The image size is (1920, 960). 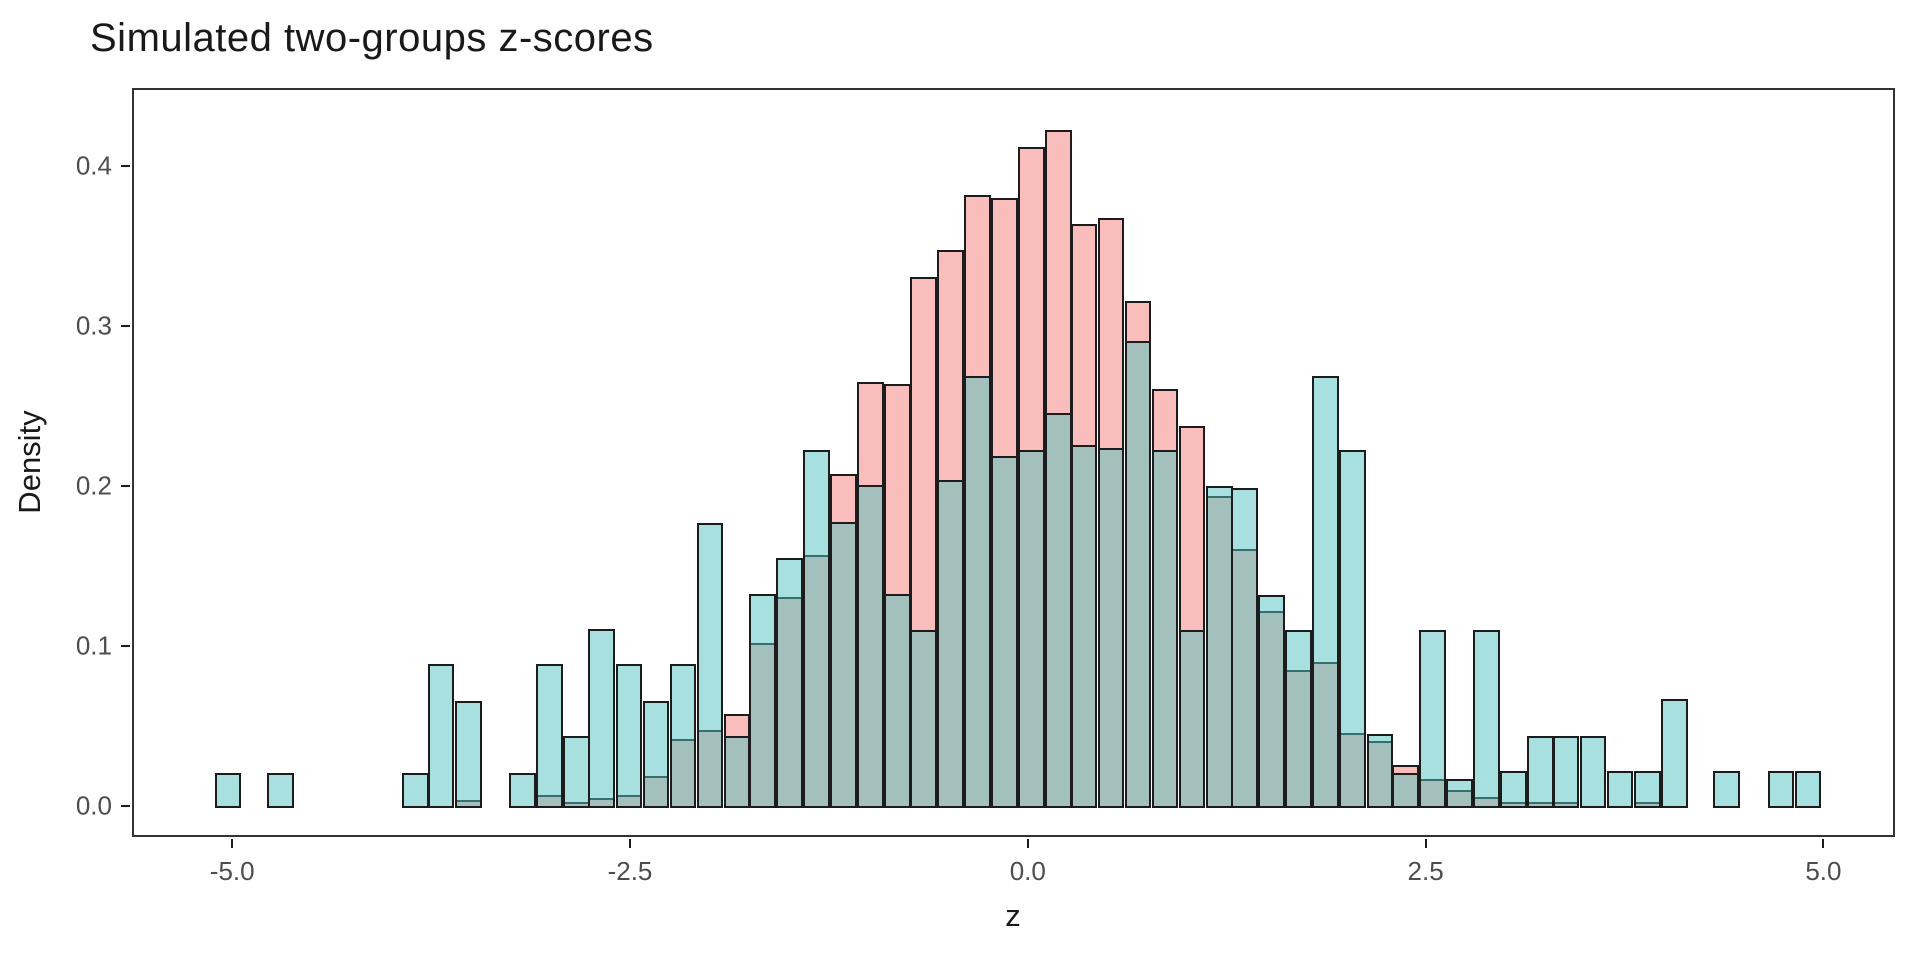 I want to click on y-axis-tick-label: 0.3, so click(x=93, y=325).